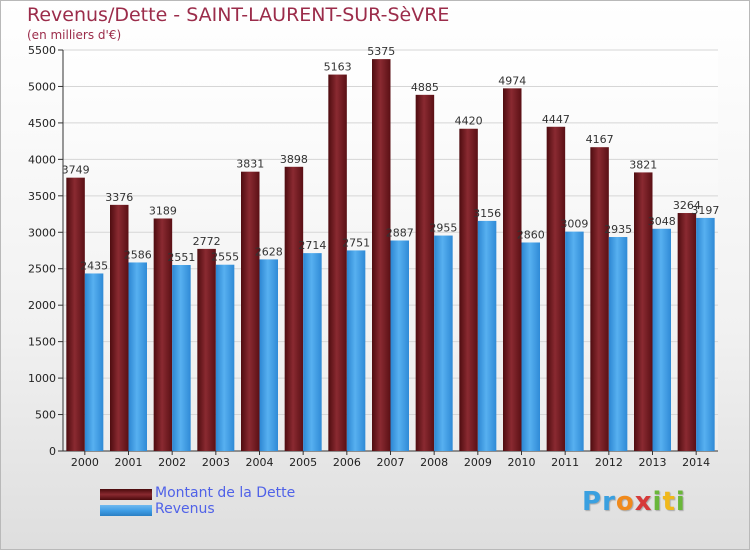  I want to click on y-tick-label: 4500, so click(42, 123).